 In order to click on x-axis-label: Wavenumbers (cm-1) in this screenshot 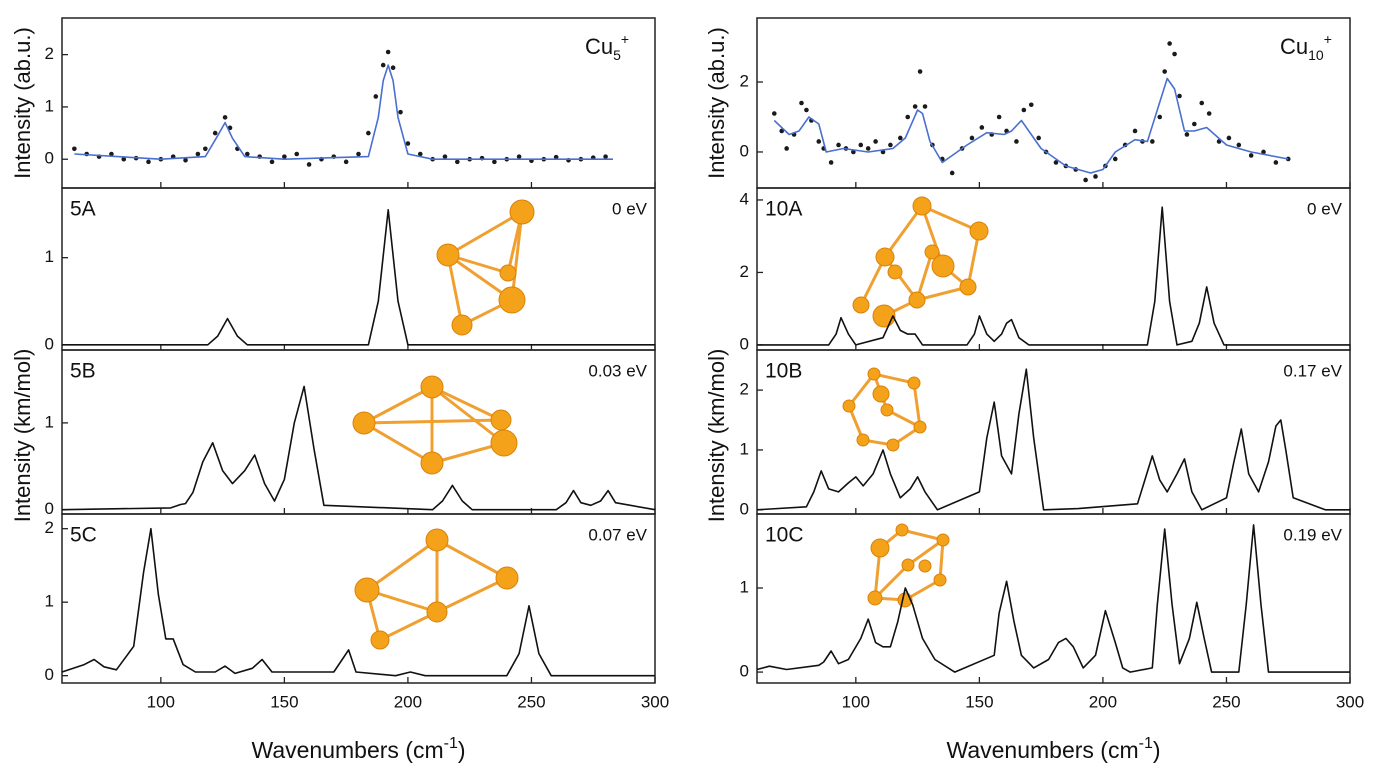, I will do `click(1053, 749)`.